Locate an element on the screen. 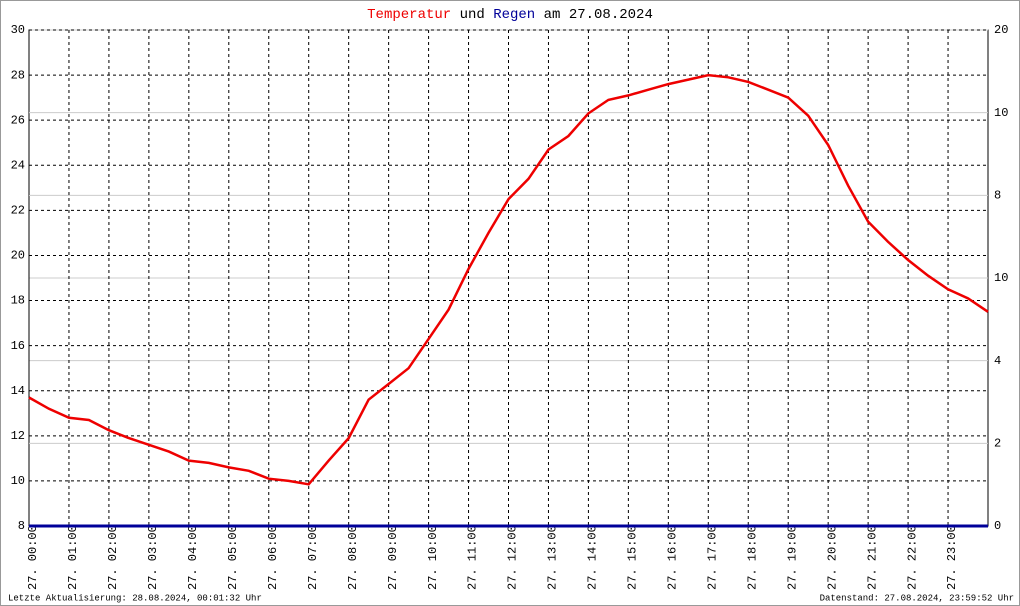 This screenshot has width=1020, height=606. y2-tick-label: 8 is located at coordinates (997, 196).